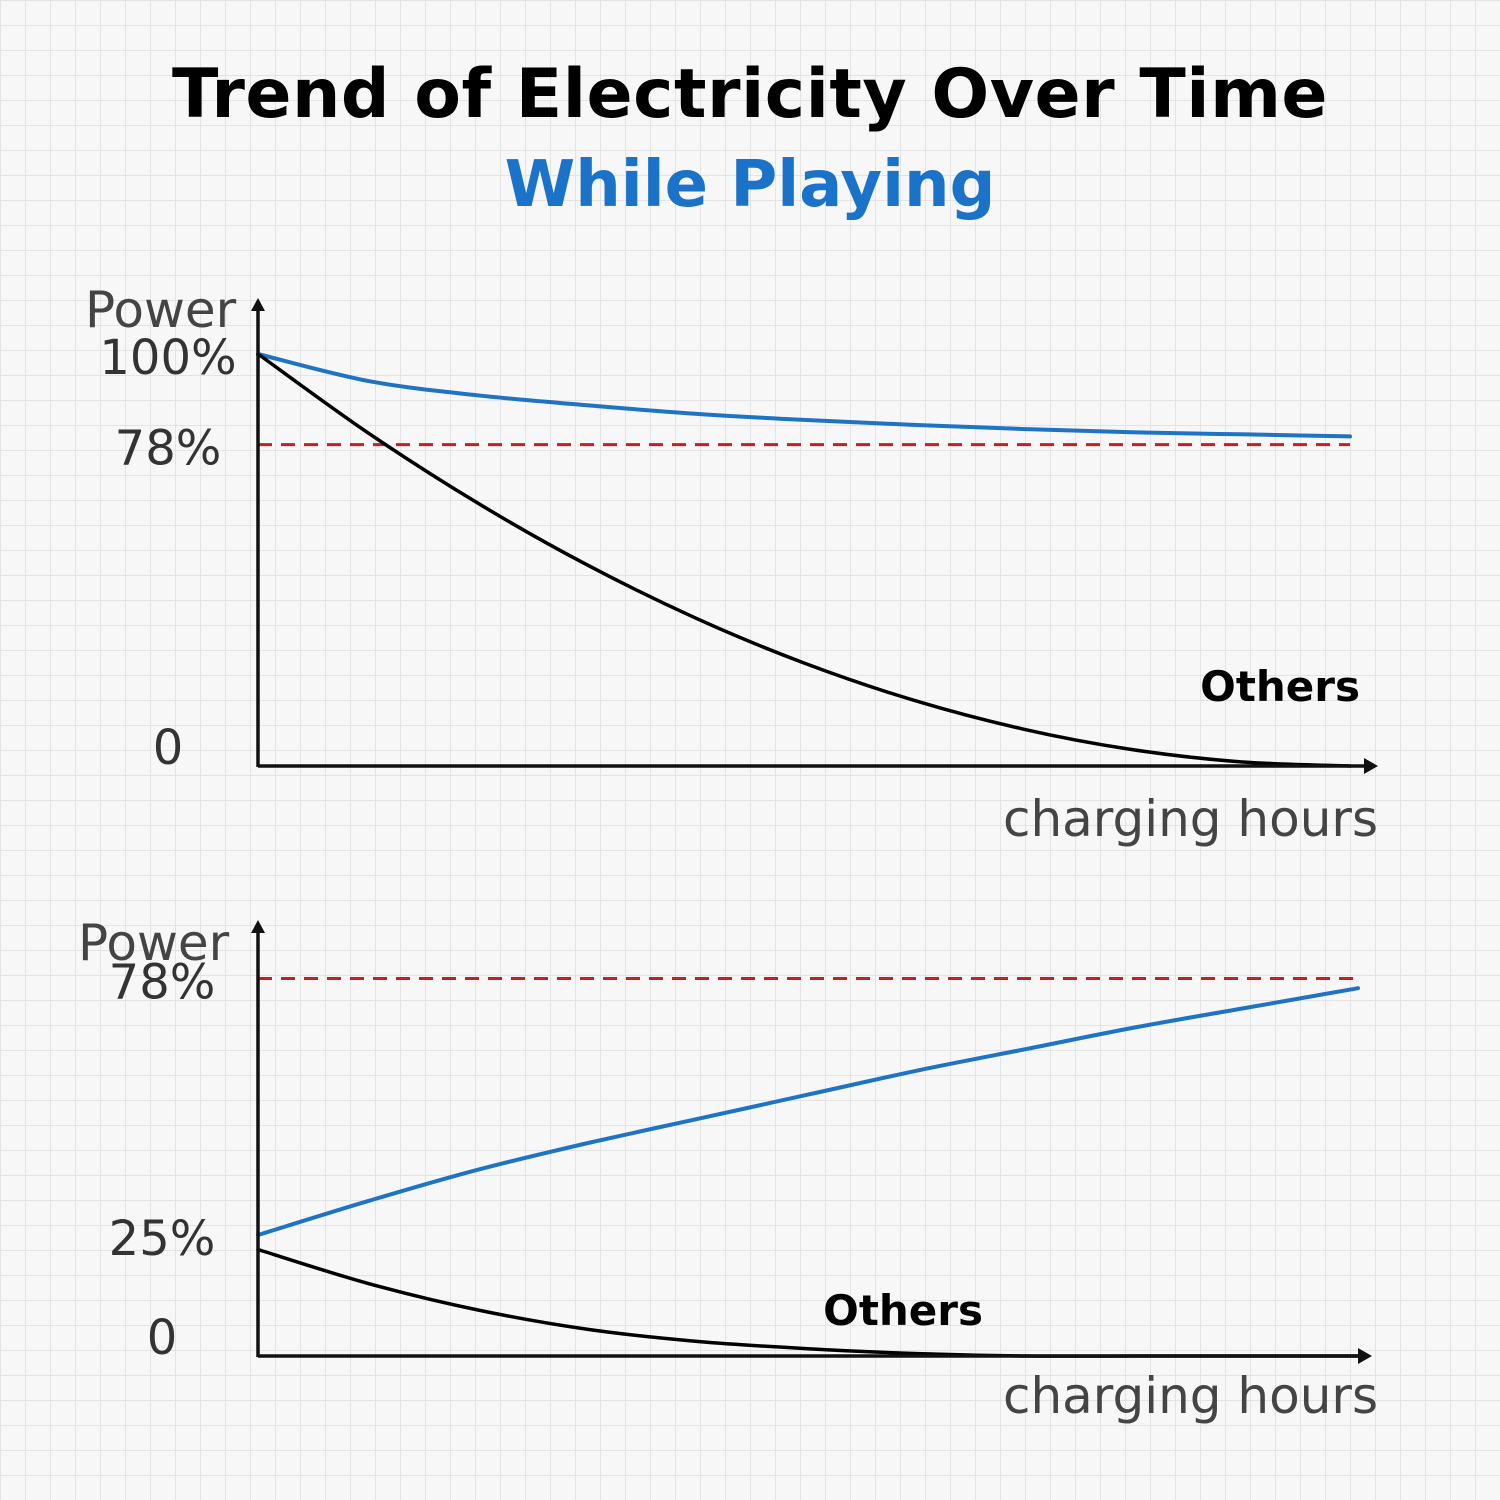  I want to click on series-line-black, so click(808, 1302).